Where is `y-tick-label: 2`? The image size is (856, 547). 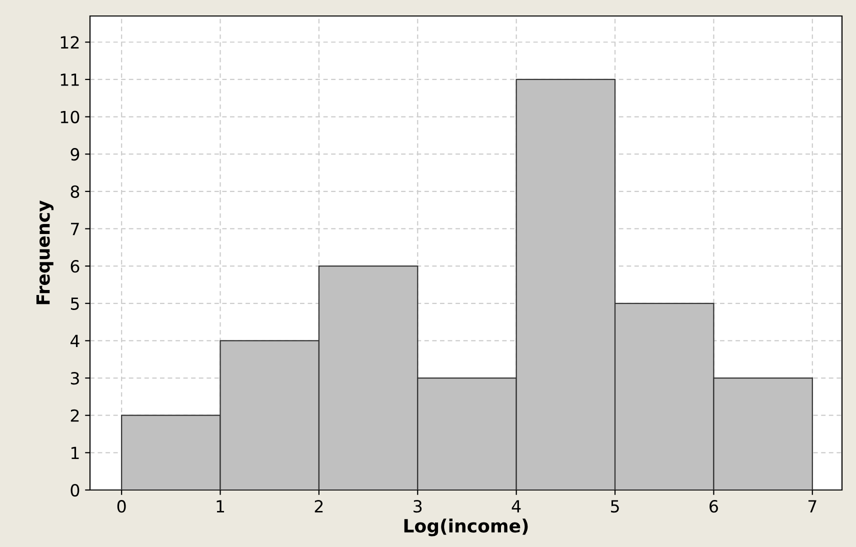 y-tick-label: 2 is located at coordinates (74, 415).